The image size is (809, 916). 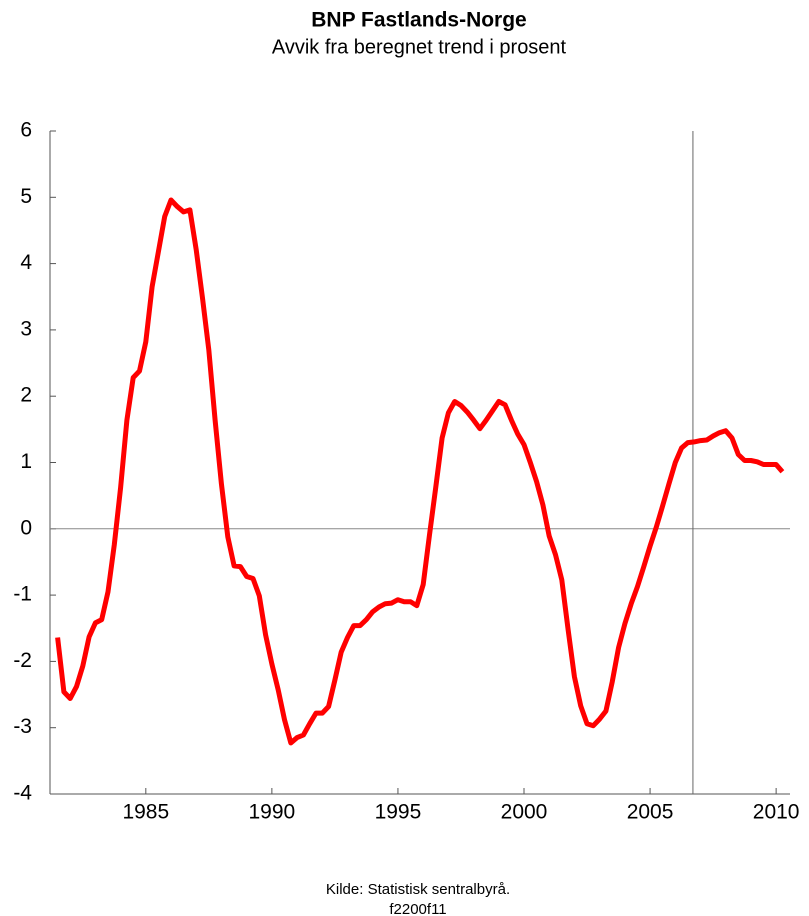 What do you see at coordinates (650, 812) in the screenshot?
I see `x-tick-label: 2005` at bounding box center [650, 812].